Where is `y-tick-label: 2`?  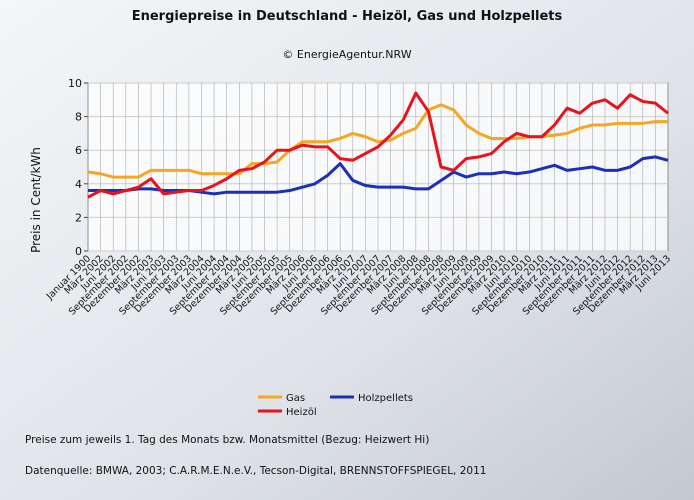 y-tick-label: 2 is located at coordinates (78, 217).